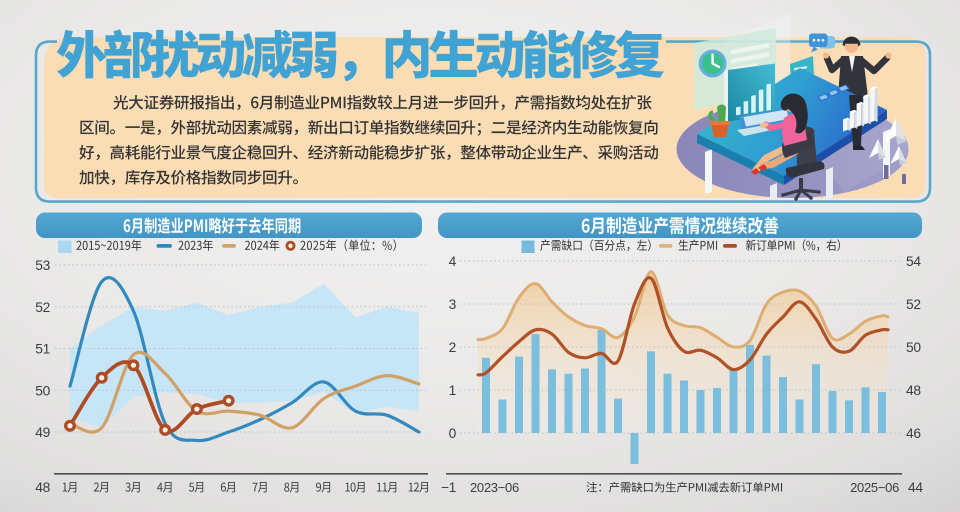 The width and height of the screenshot is (960, 512). What do you see at coordinates (453, 304) in the screenshot?
I see `svg-text: 3` at bounding box center [453, 304].